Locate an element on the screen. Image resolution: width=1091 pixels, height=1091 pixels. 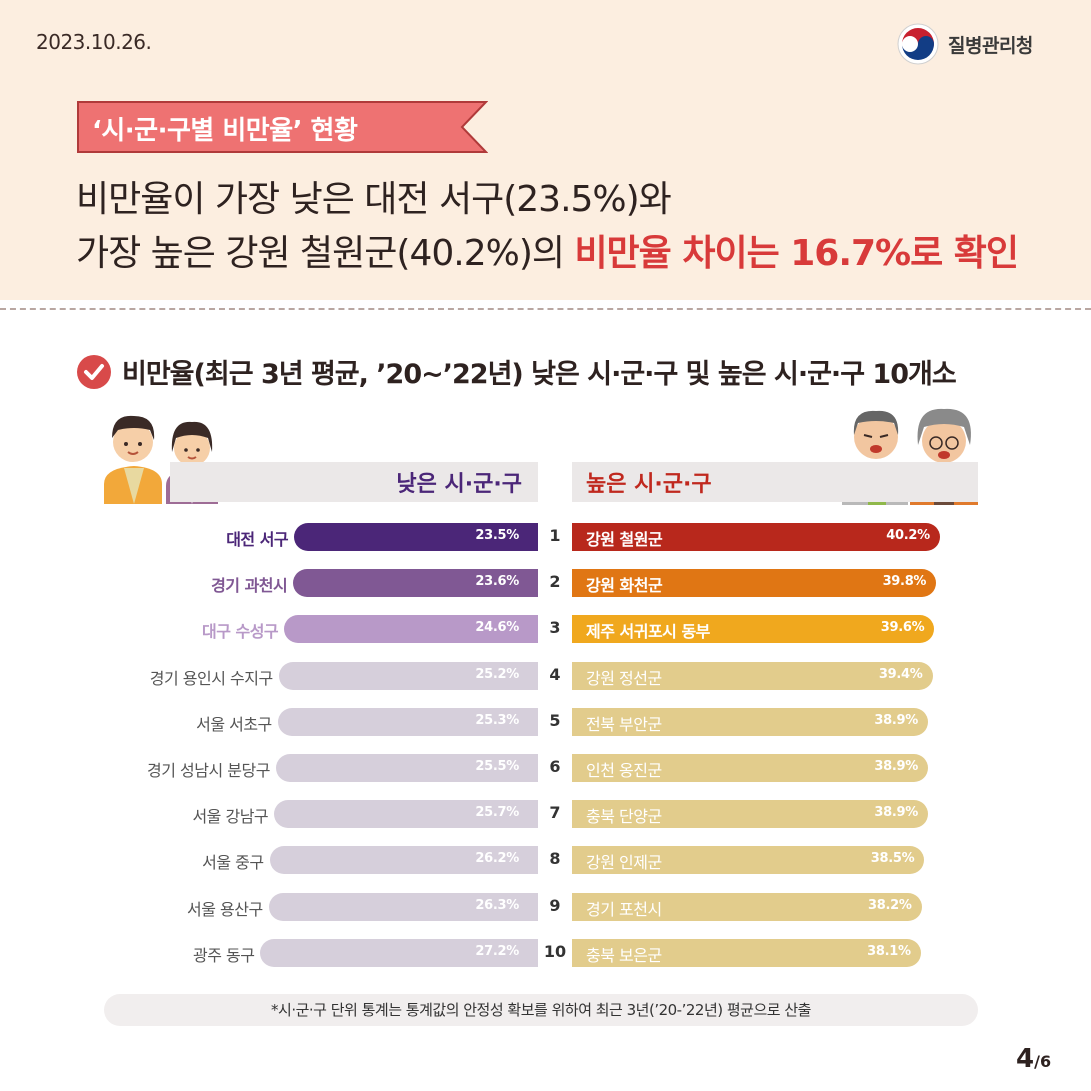
rank-number: 10 is located at coordinates (555, 951).